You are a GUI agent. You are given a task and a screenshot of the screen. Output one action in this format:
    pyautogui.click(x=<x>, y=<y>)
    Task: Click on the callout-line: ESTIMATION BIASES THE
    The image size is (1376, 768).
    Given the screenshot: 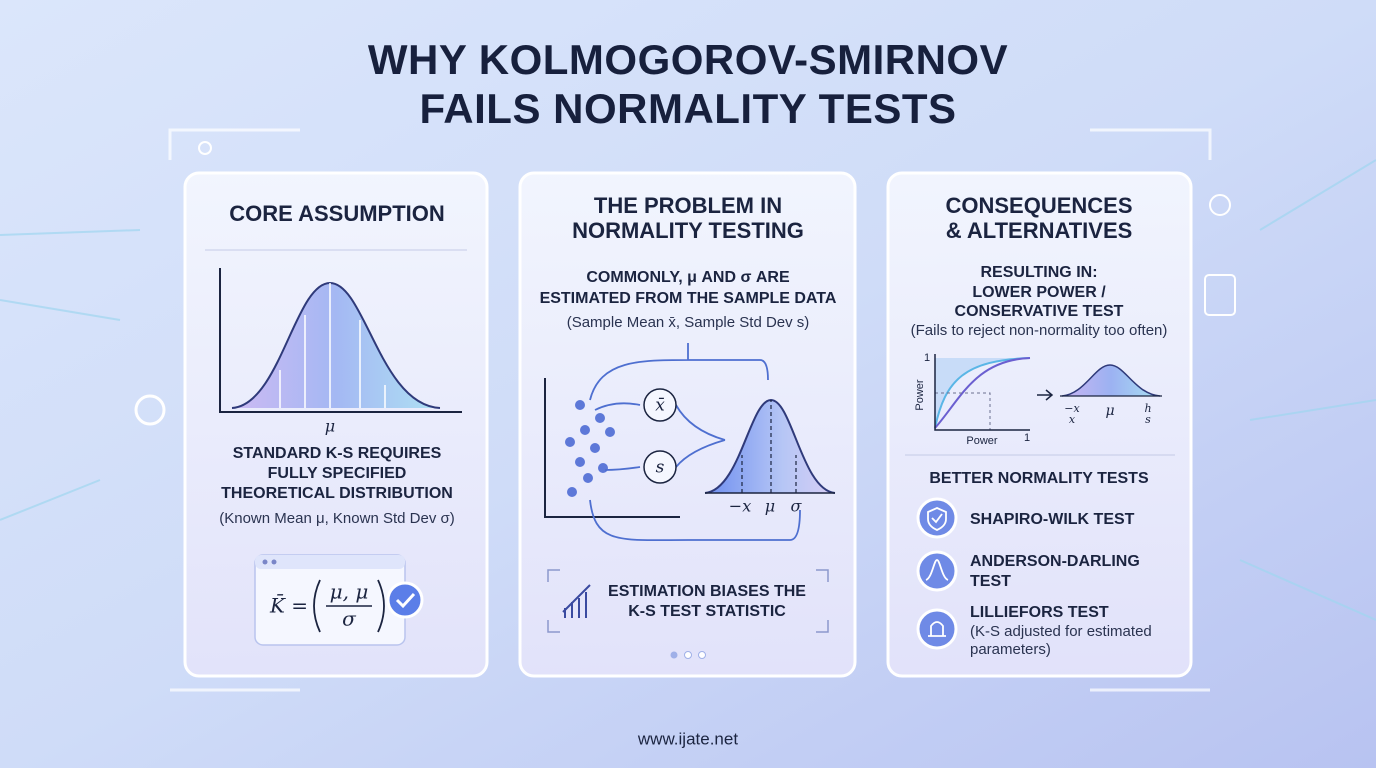 What is the action you would take?
    pyautogui.click(x=707, y=591)
    